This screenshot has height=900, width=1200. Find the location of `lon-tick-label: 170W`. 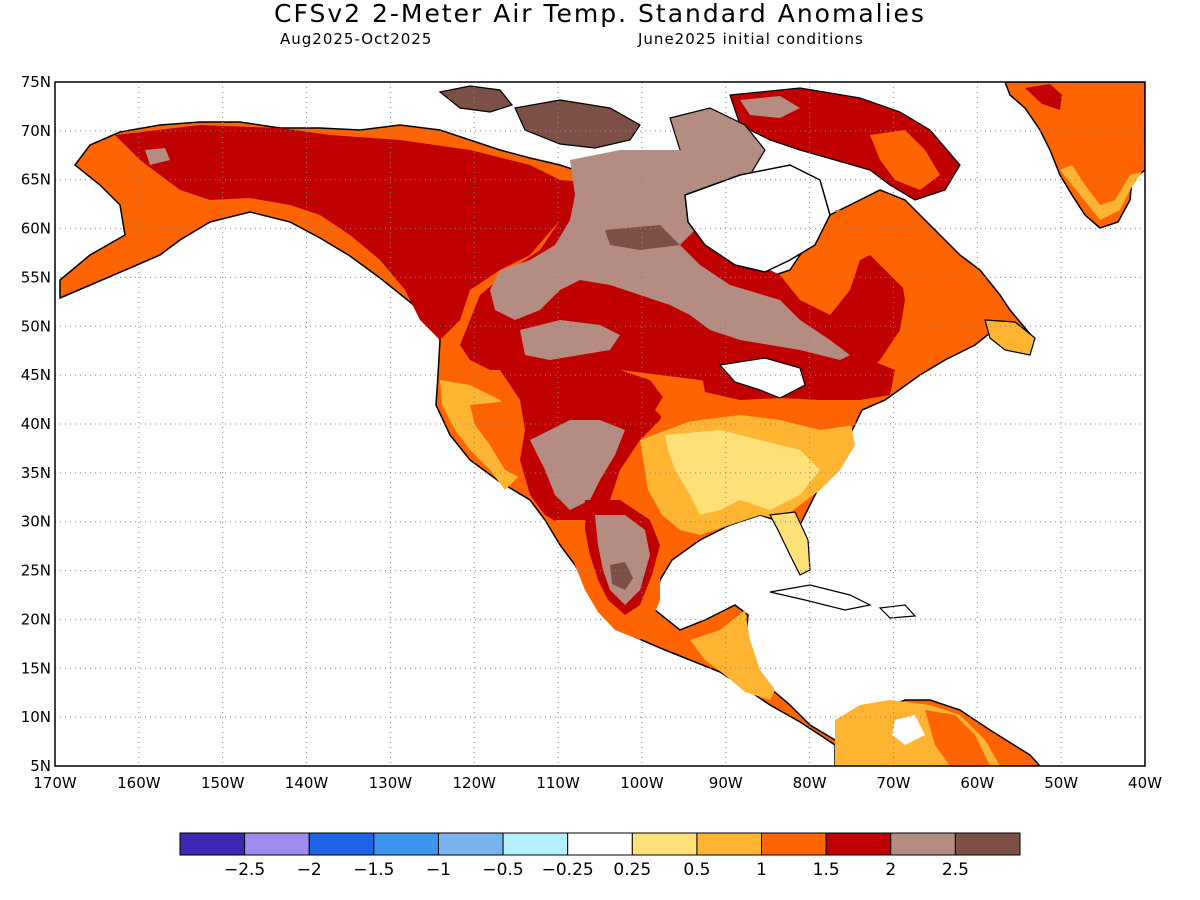

lon-tick-label: 170W is located at coordinates (55, 783).